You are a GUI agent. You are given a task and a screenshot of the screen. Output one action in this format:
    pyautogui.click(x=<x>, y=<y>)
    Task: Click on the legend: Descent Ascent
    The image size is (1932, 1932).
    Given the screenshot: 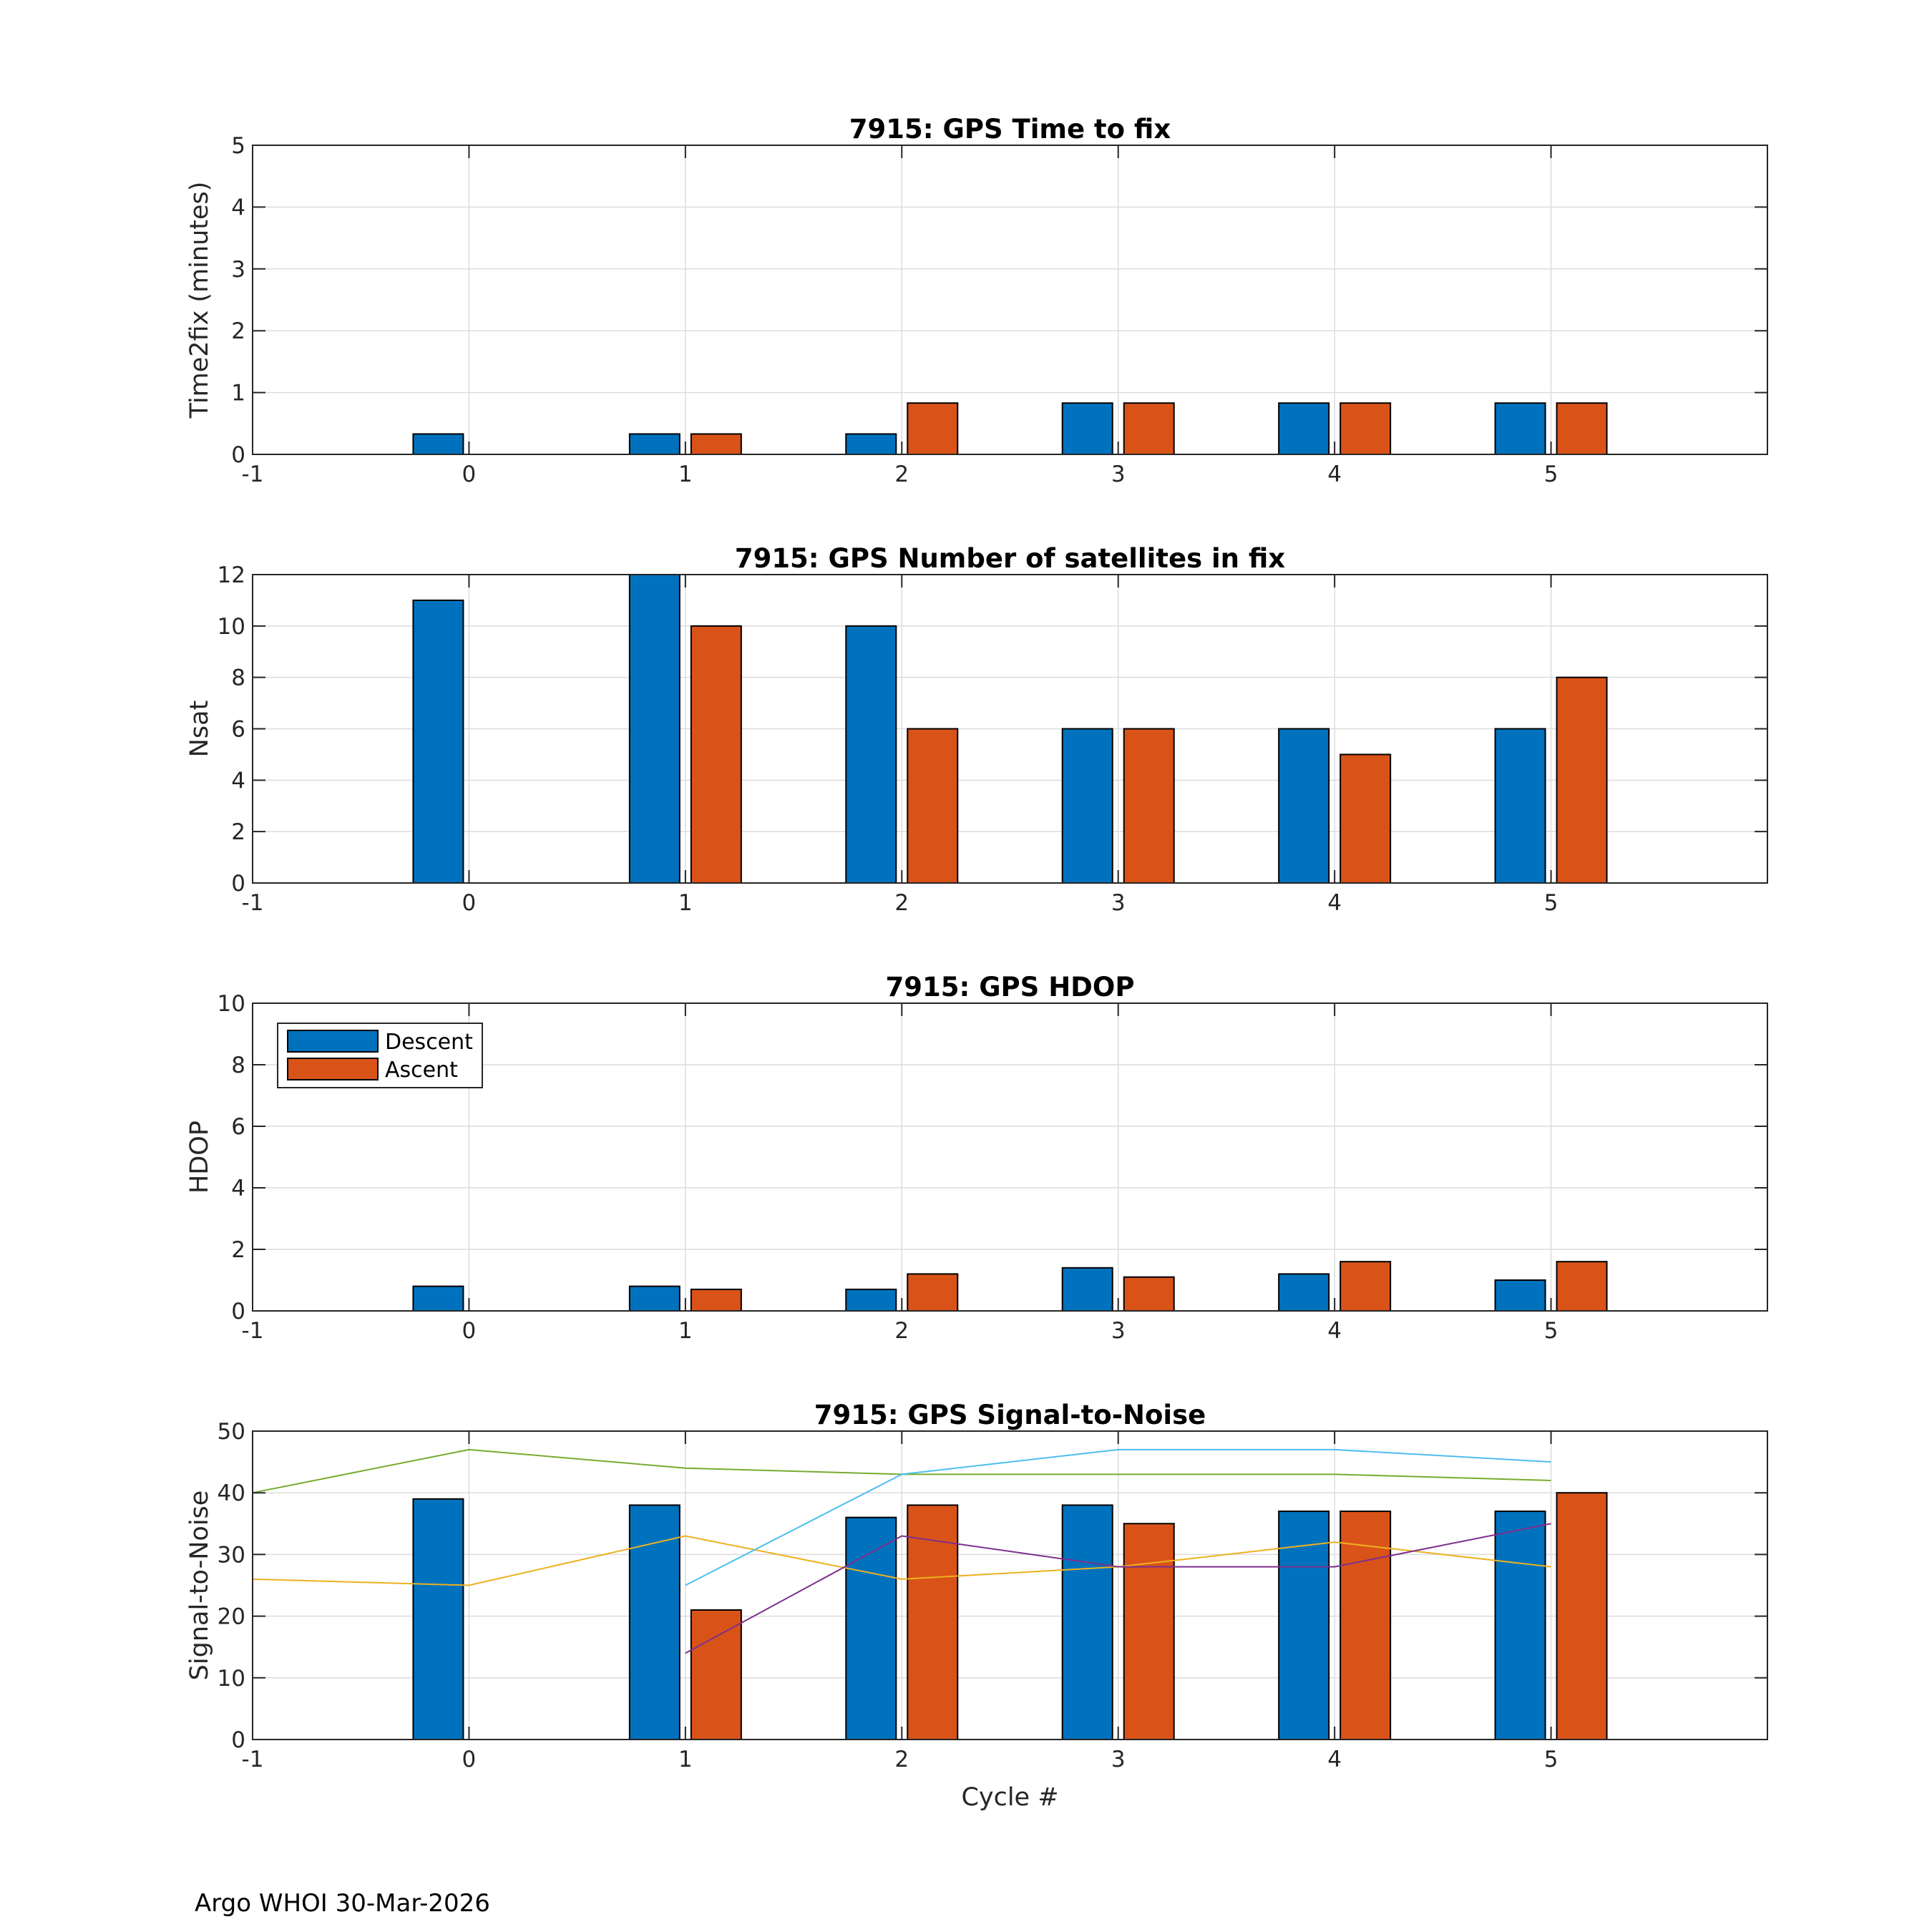 What is the action you would take?
    pyautogui.click(x=380, y=1055)
    